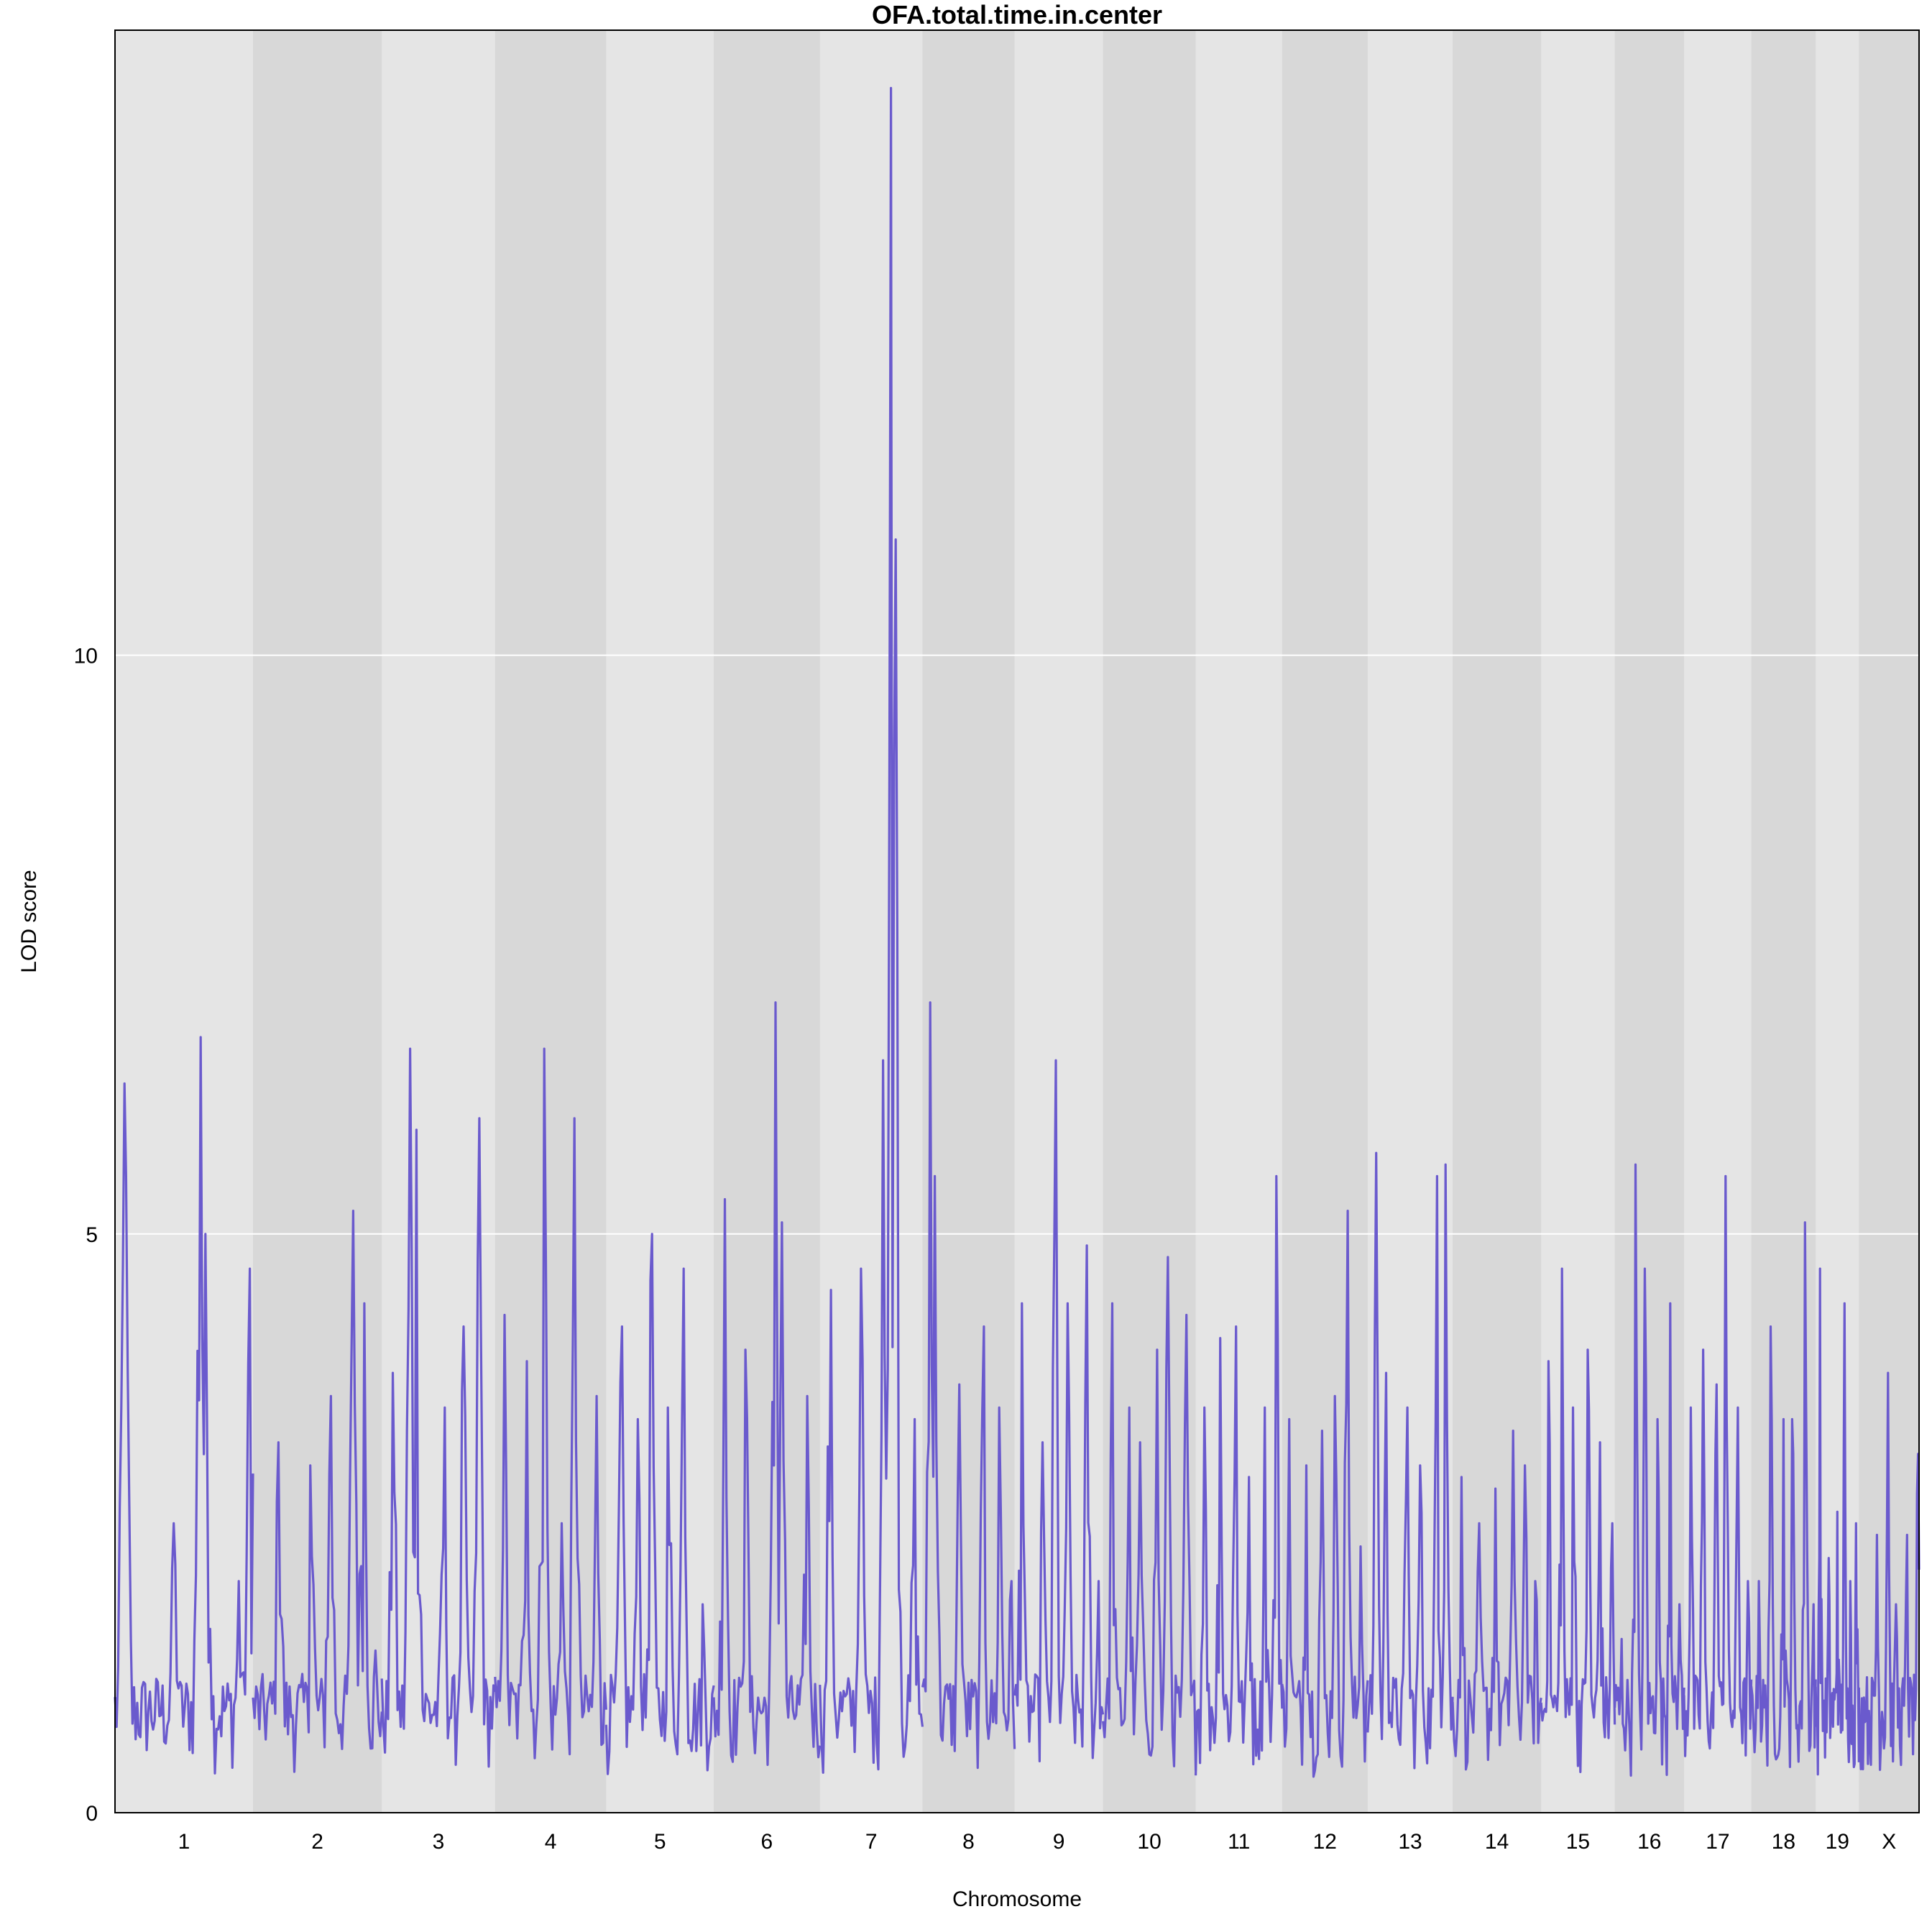 Image resolution: width=1932 pixels, height=1932 pixels. I want to click on x-tick-label-6: 6, so click(767, 1842).